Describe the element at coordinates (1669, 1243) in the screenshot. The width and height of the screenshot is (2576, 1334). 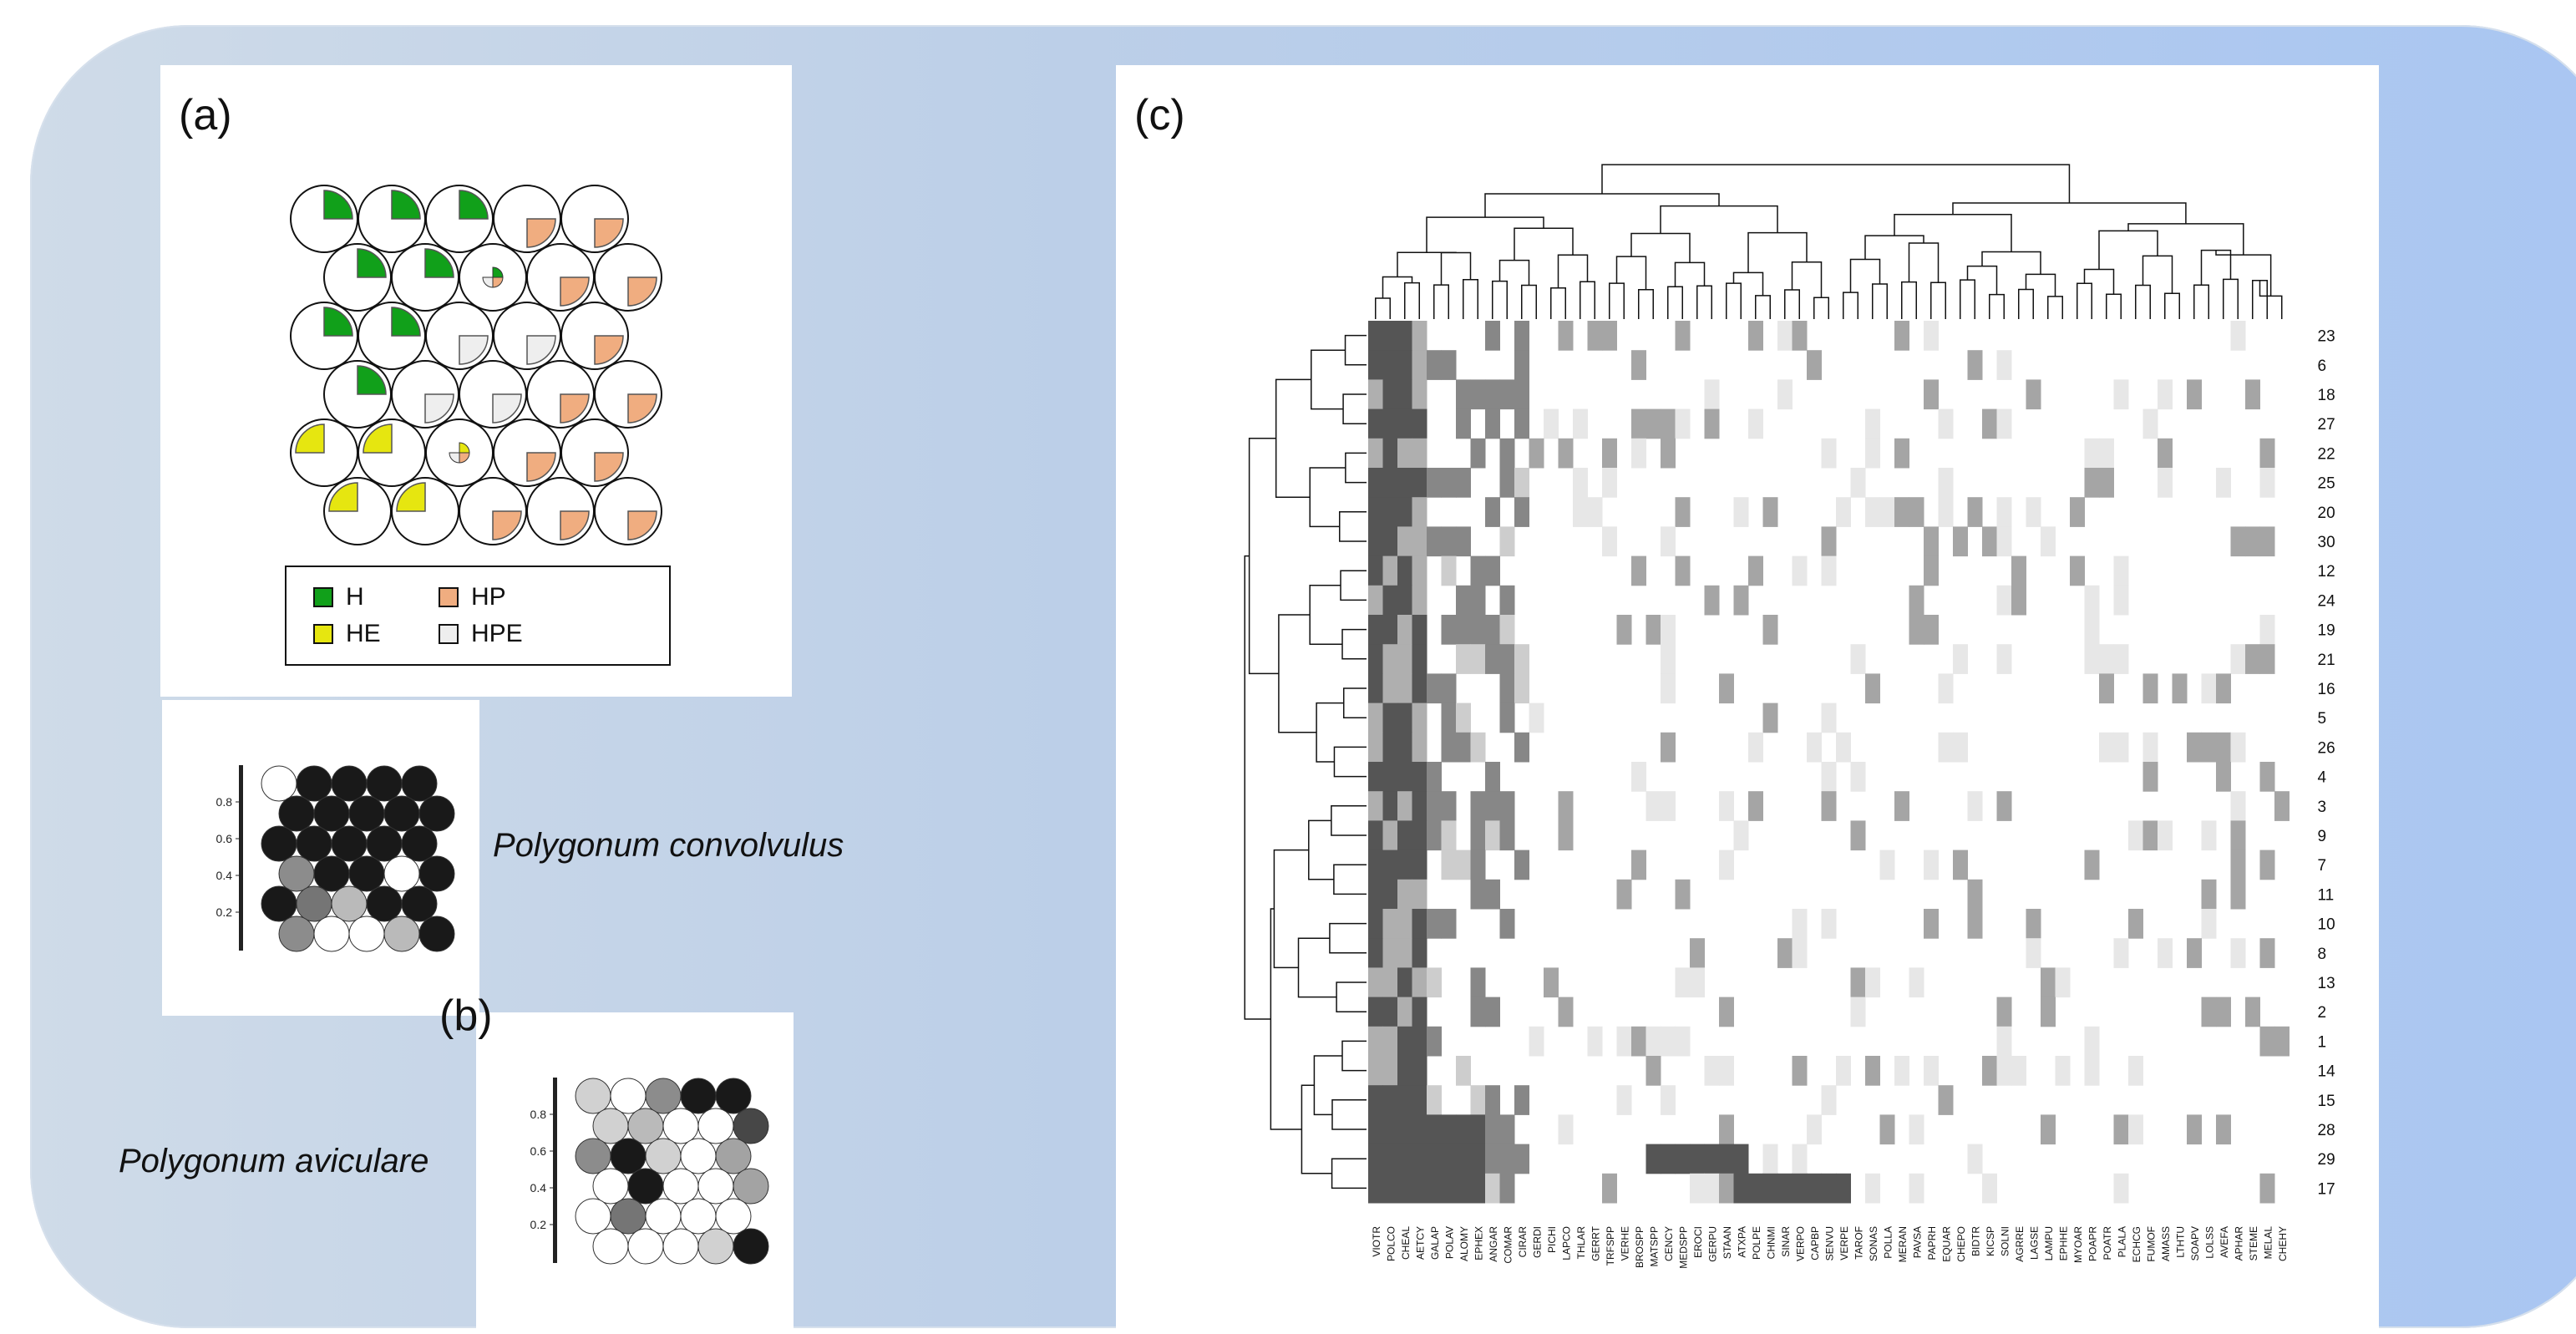
I see `column-label: CENCY` at that location.